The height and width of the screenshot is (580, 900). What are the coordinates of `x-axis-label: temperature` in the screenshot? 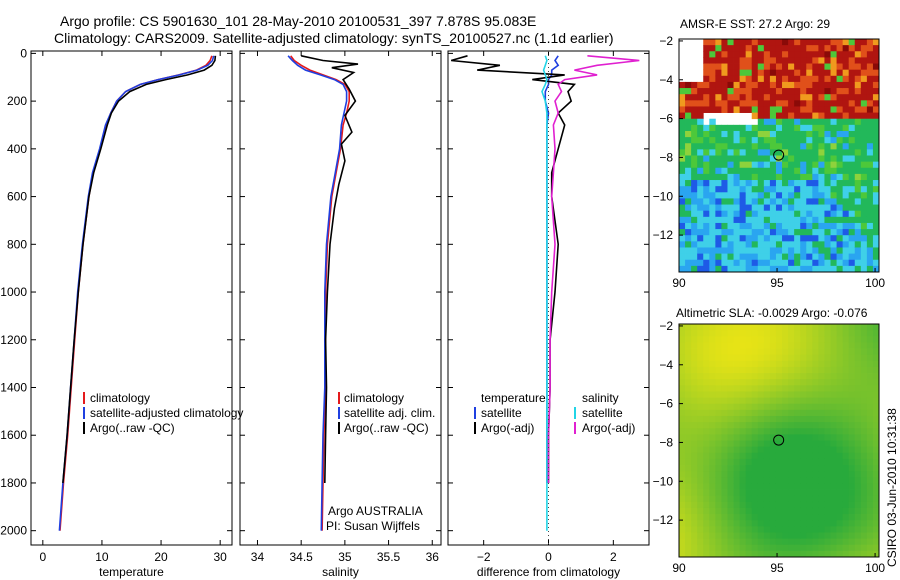 It's located at (131, 572).